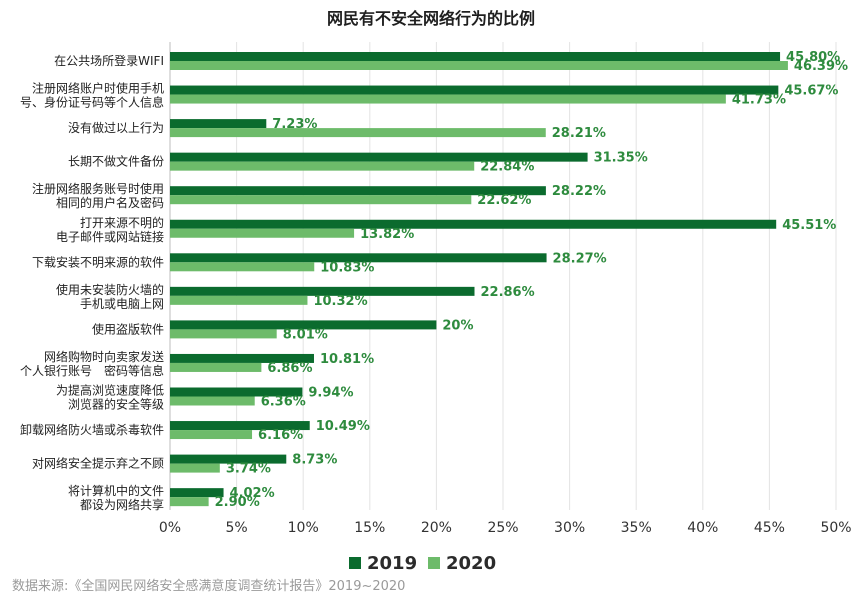 The height and width of the screenshot is (596, 862). Describe the element at coordinates (422, 563) in the screenshot. I see `legend: 2019 2020` at that location.